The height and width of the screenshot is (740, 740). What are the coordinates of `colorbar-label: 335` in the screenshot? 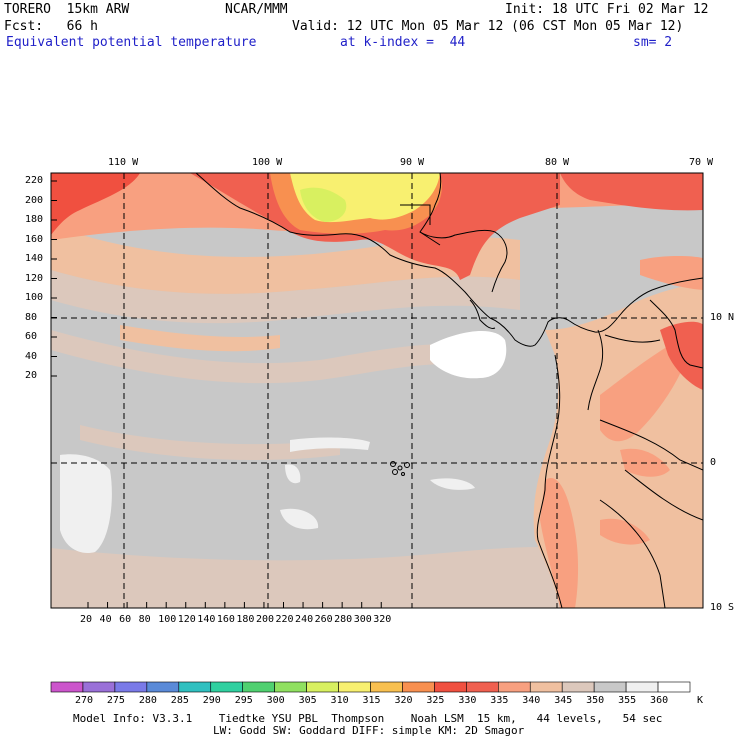 It's located at (499, 700).